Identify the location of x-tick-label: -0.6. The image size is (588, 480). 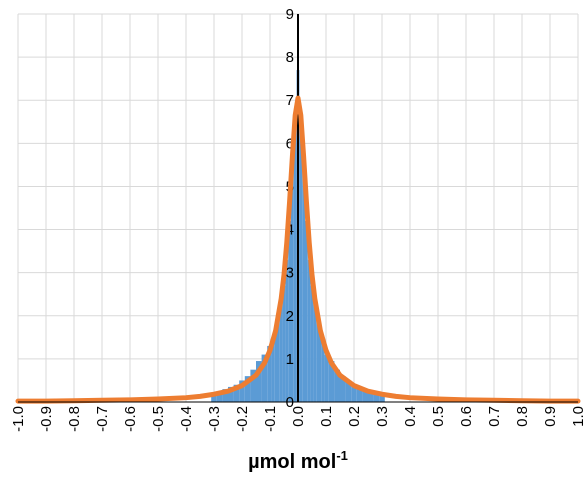
(130, 419).